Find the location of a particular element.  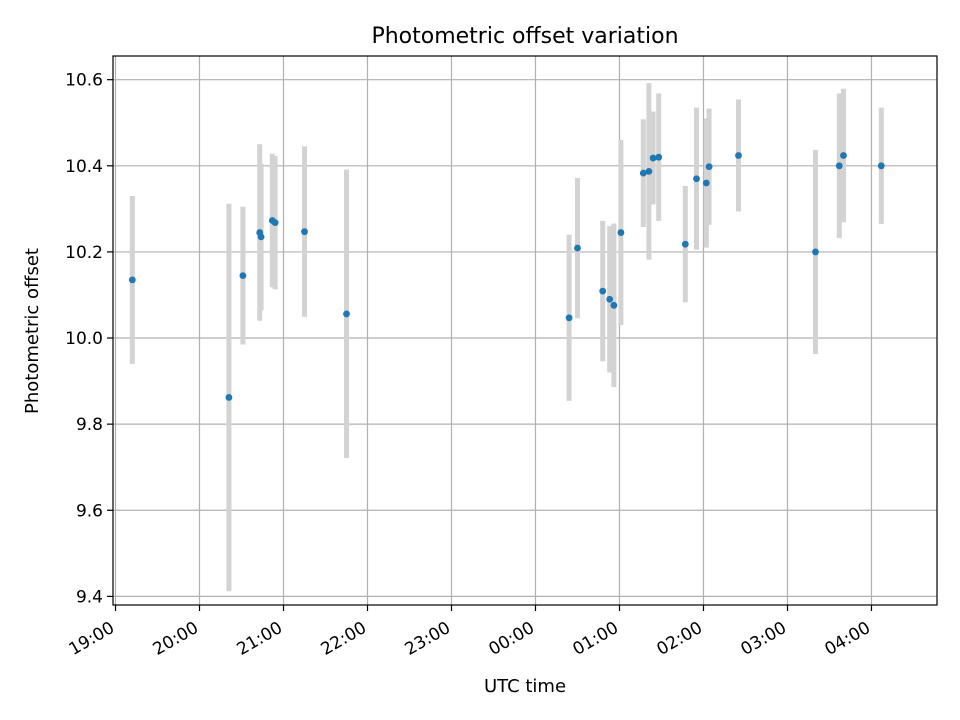

chart-title: Photometric offset variation is located at coordinates (524, 36).